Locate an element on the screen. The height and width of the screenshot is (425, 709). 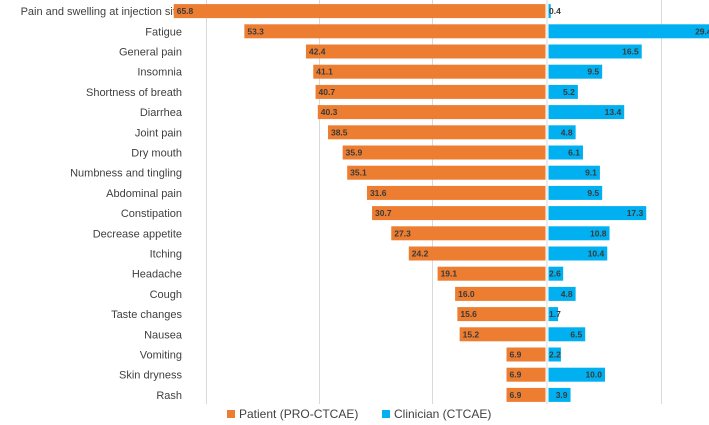
category-label: Pain and swelling at injection site is located at coordinates (101, 12).